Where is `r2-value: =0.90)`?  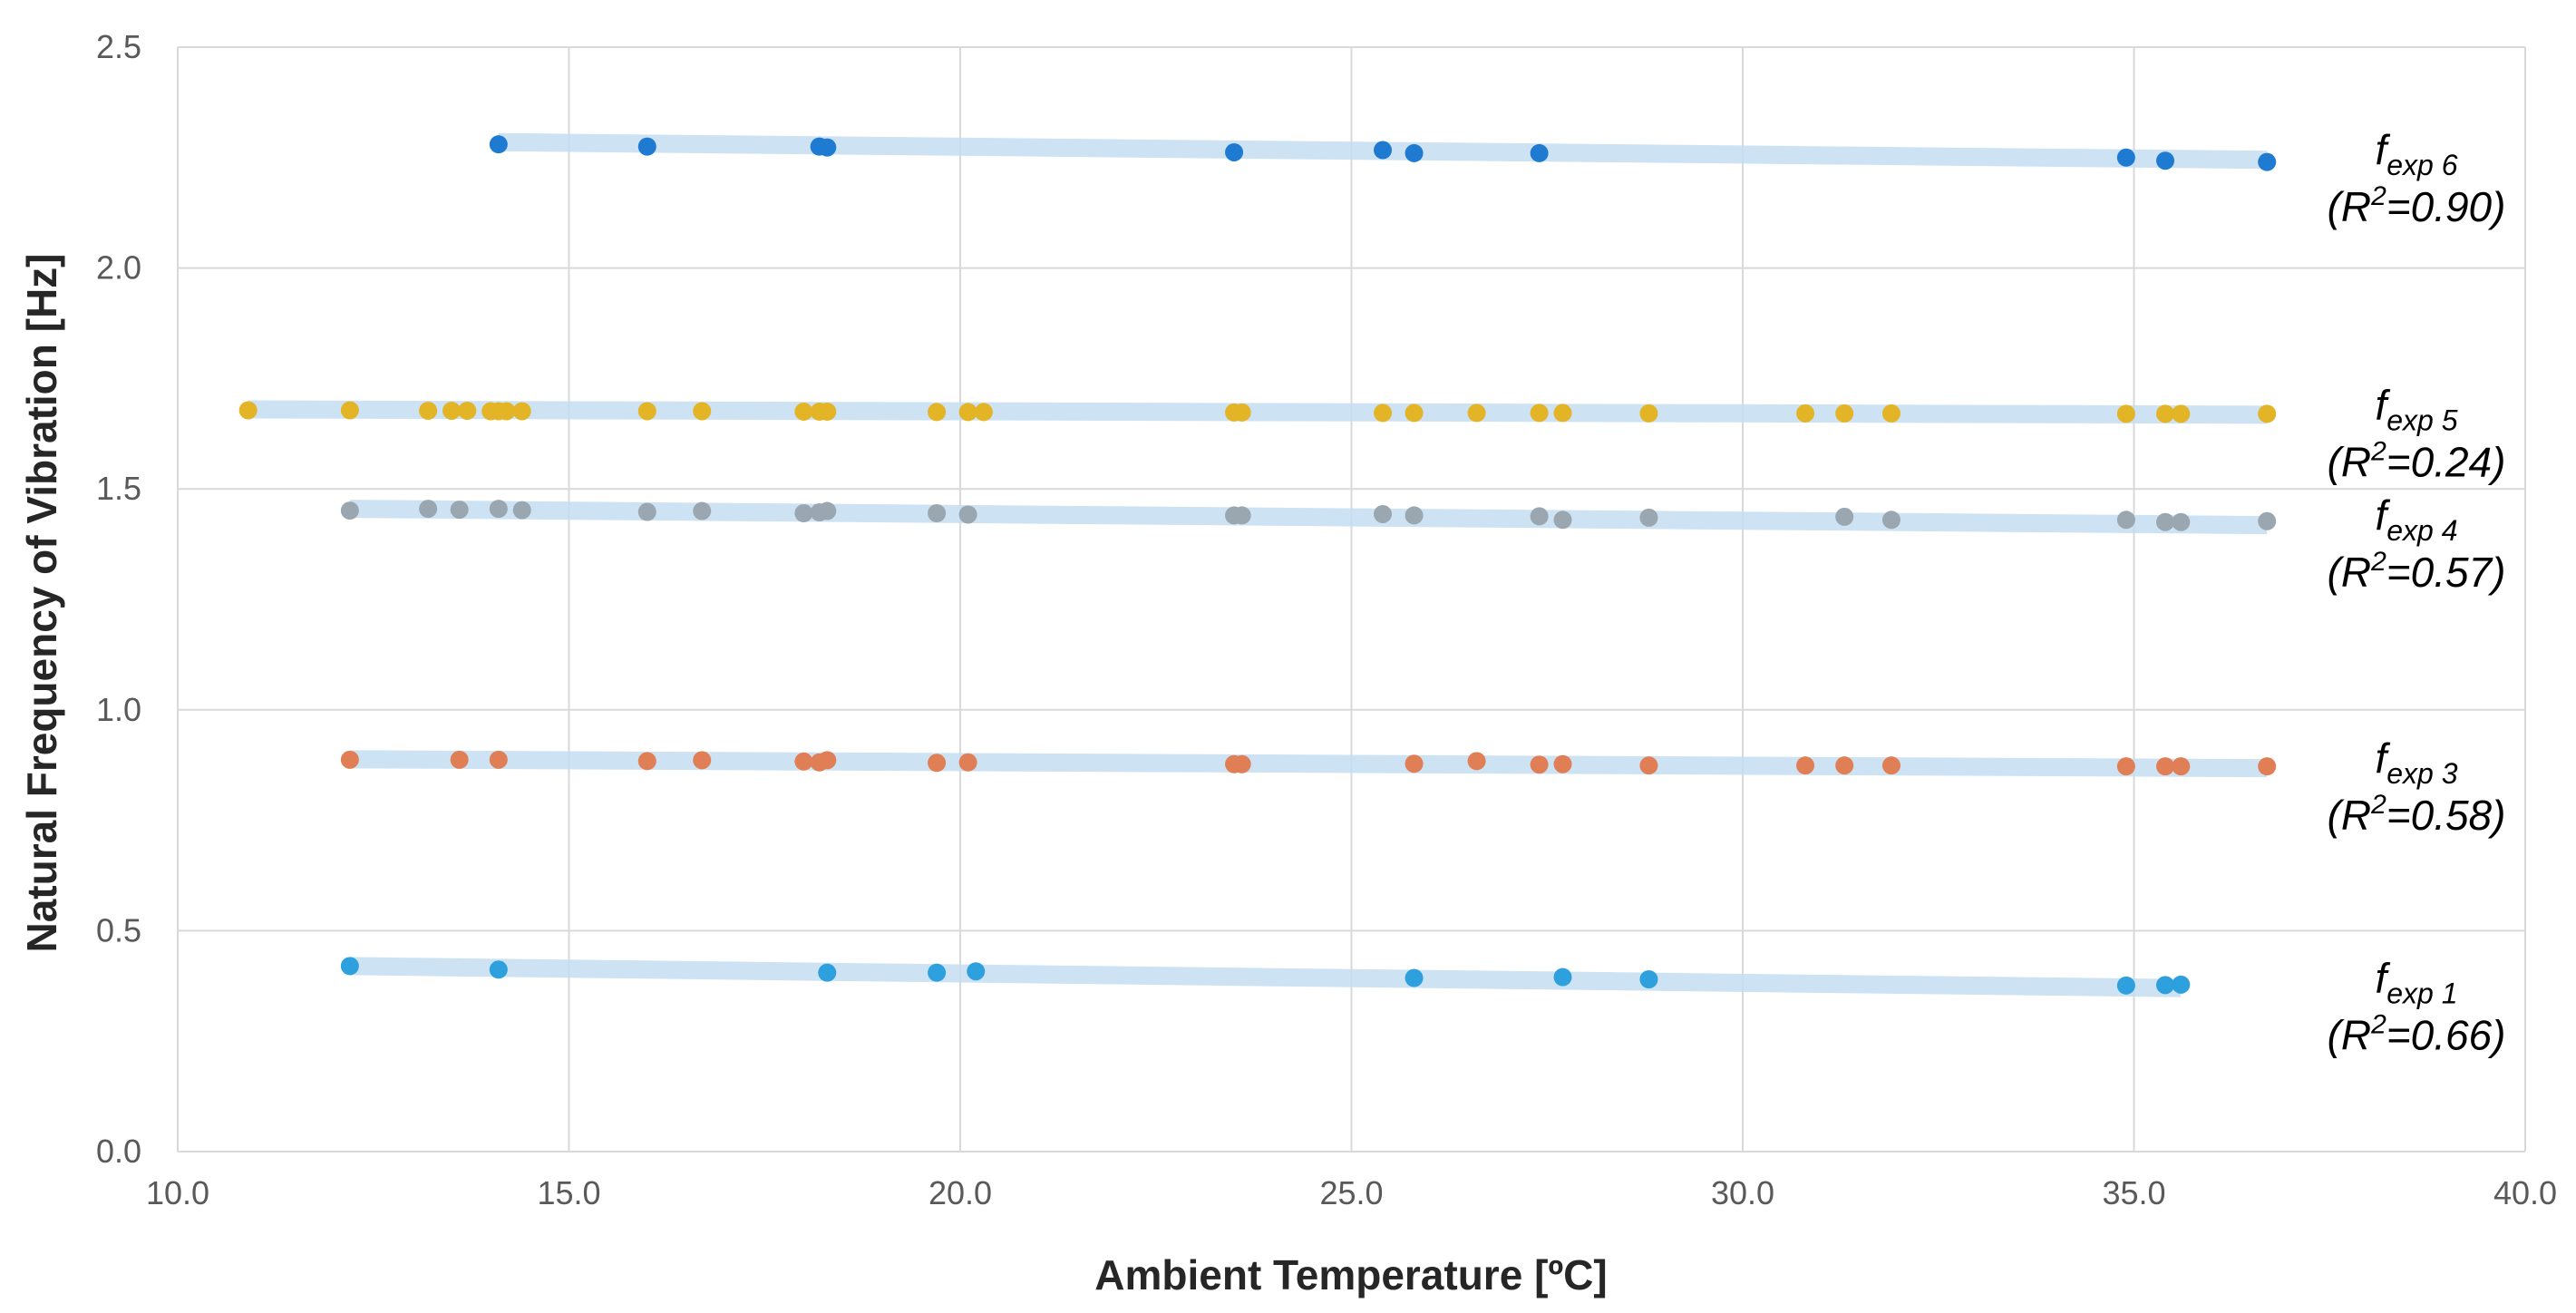
r2-value: =0.90) is located at coordinates (2446, 206).